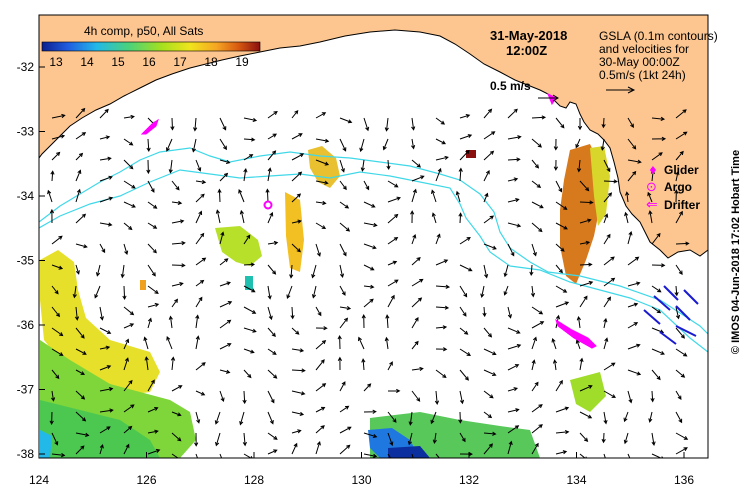 This screenshot has width=749, height=496. I want to click on legend-tick-label: 14, so click(87, 62).